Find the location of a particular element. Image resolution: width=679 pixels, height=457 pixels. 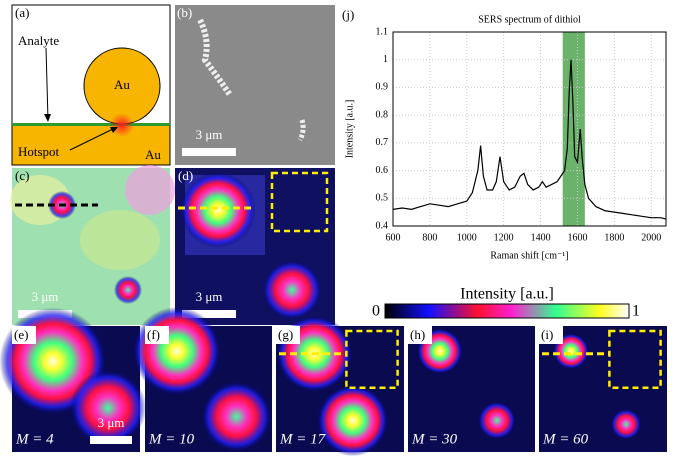

panel-label: (e) is located at coordinates (21, 334).